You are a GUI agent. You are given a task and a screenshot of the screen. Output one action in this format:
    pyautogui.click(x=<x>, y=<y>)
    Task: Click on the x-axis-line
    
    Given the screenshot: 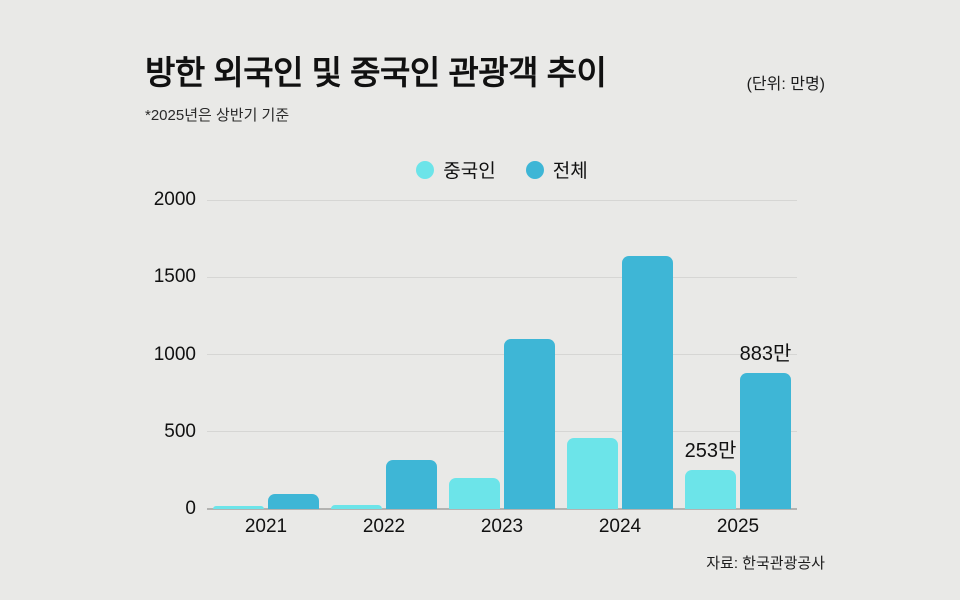 What is the action you would take?
    pyautogui.click(x=502, y=509)
    